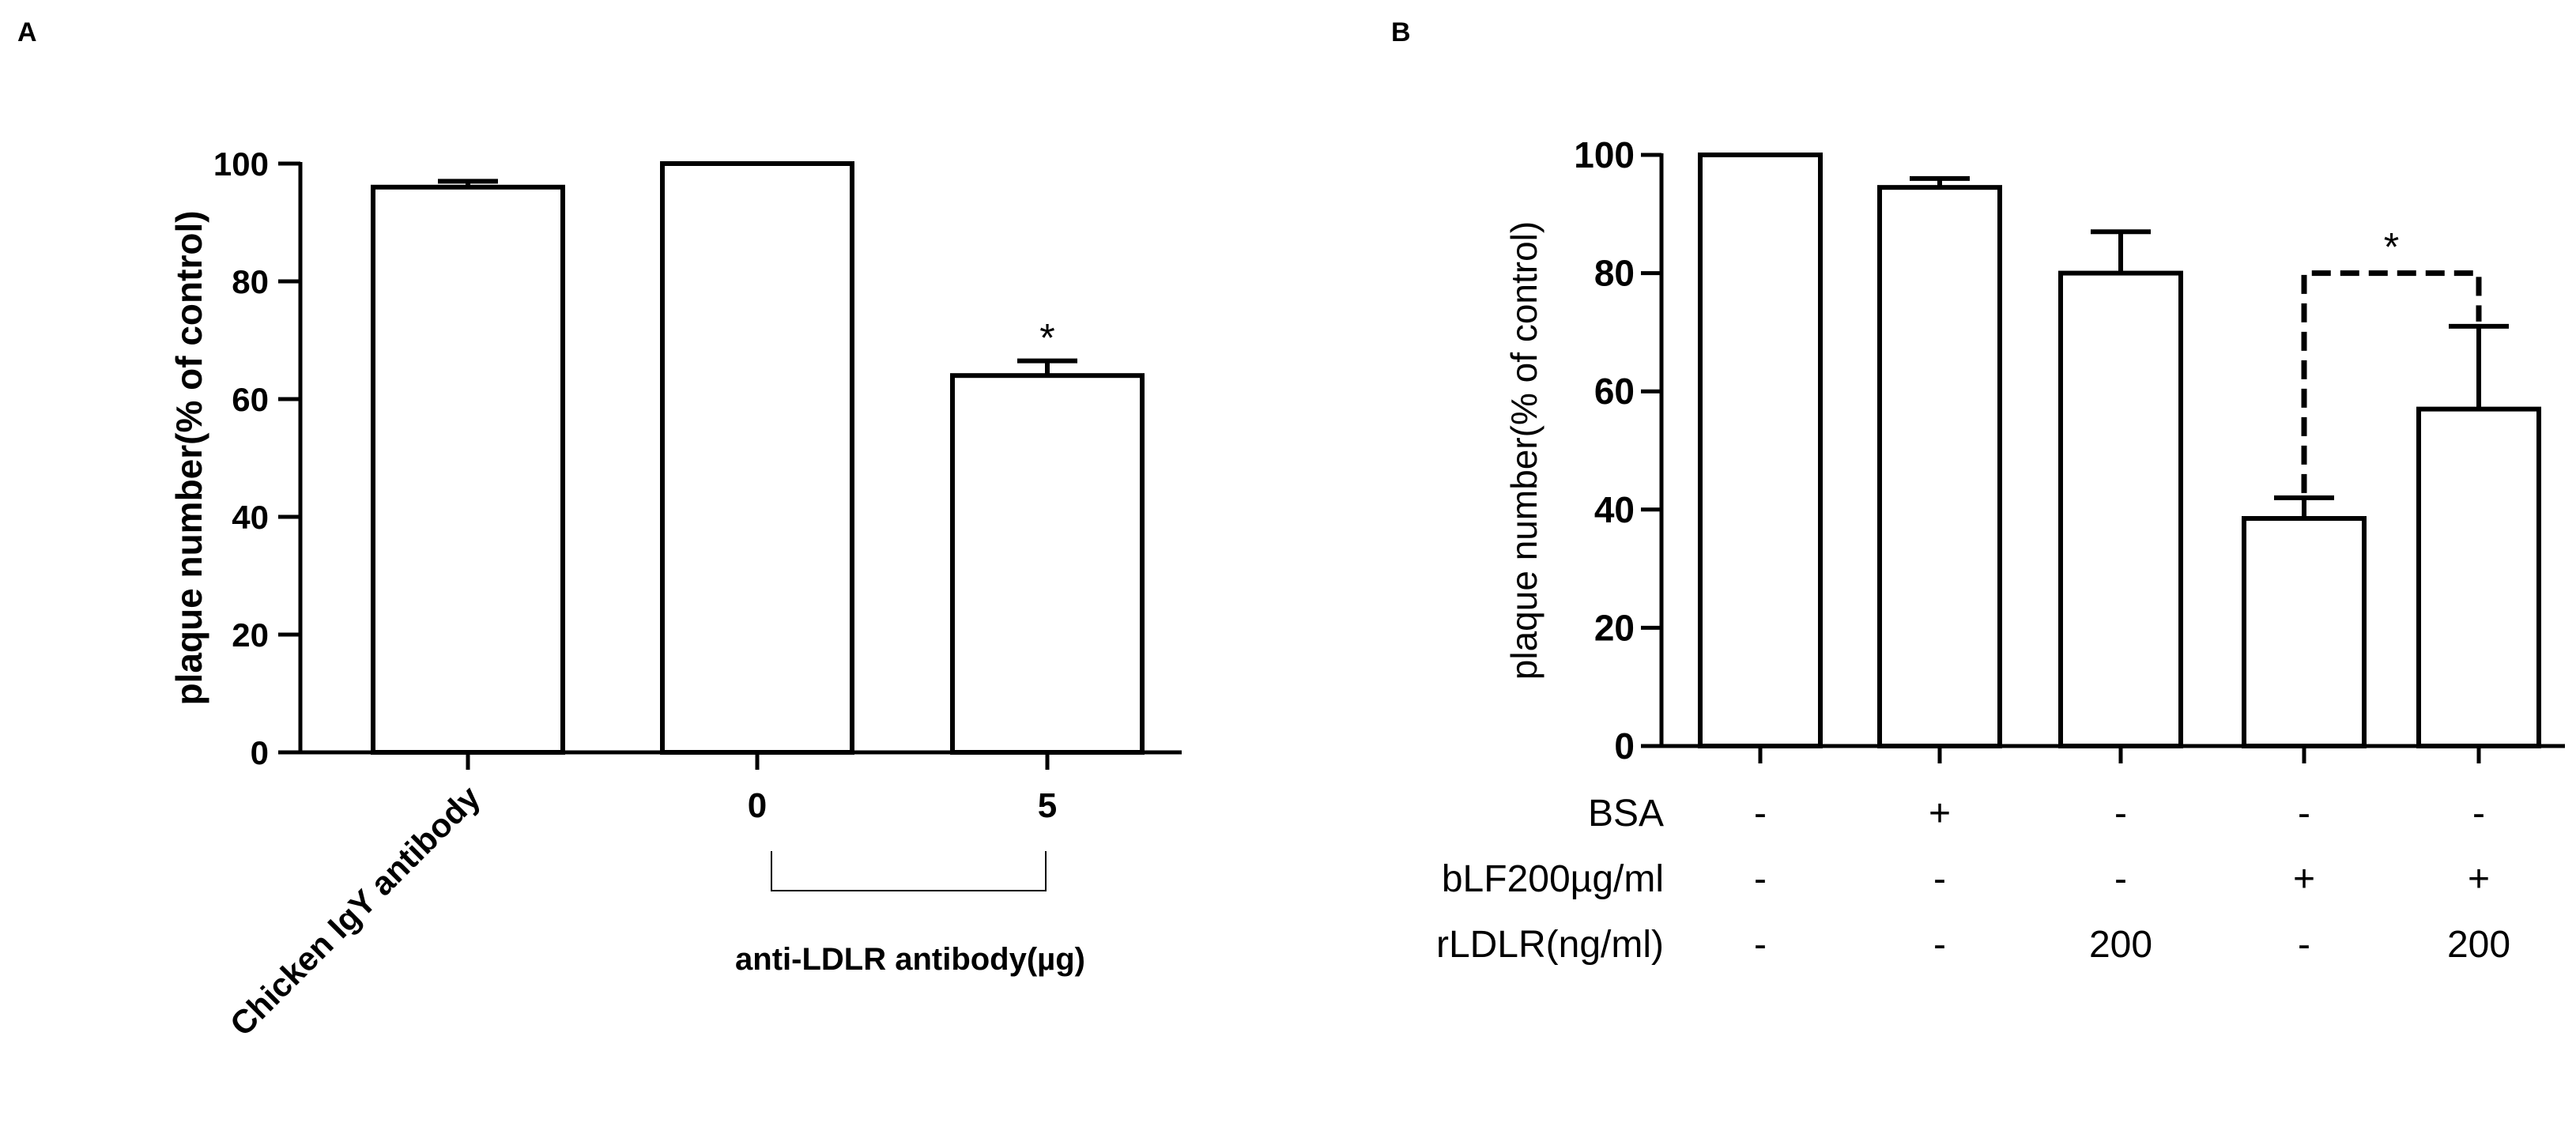 The image size is (2576, 1138). What do you see at coordinates (250, 517) in the screenshot?
I see `y-tick-label-a: 40` at bounding box center [250, 517].